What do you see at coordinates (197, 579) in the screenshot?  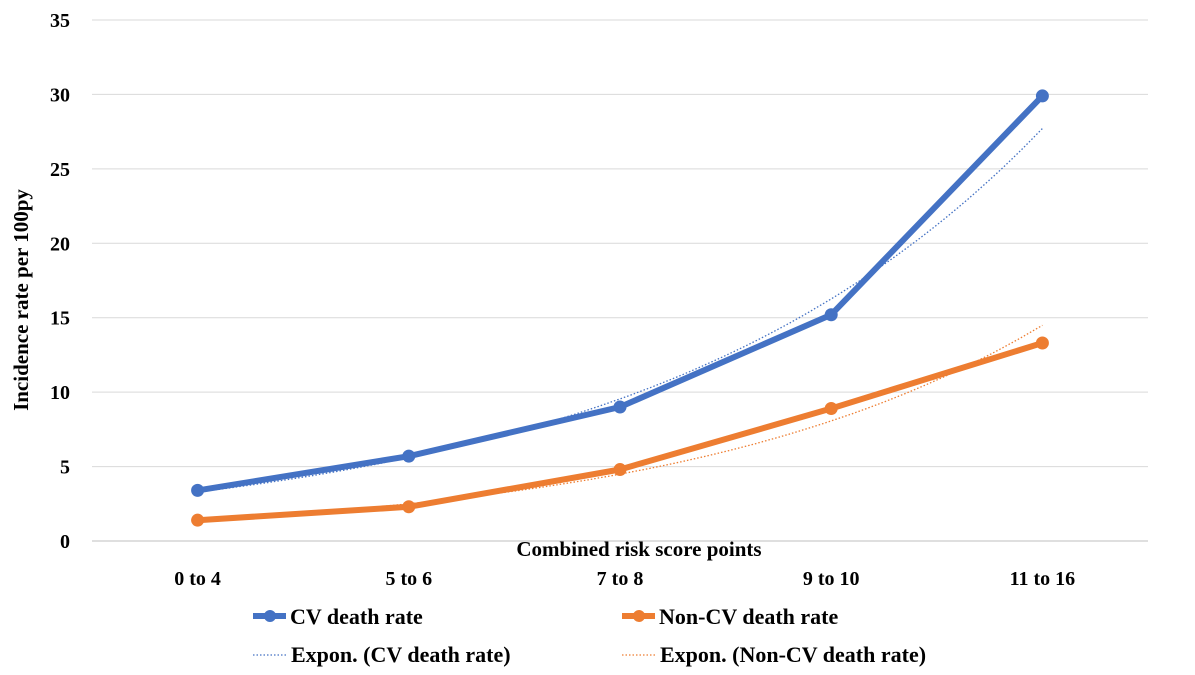 I see `x-tick-label: 0 to 4` at bounding box center [197, 579].